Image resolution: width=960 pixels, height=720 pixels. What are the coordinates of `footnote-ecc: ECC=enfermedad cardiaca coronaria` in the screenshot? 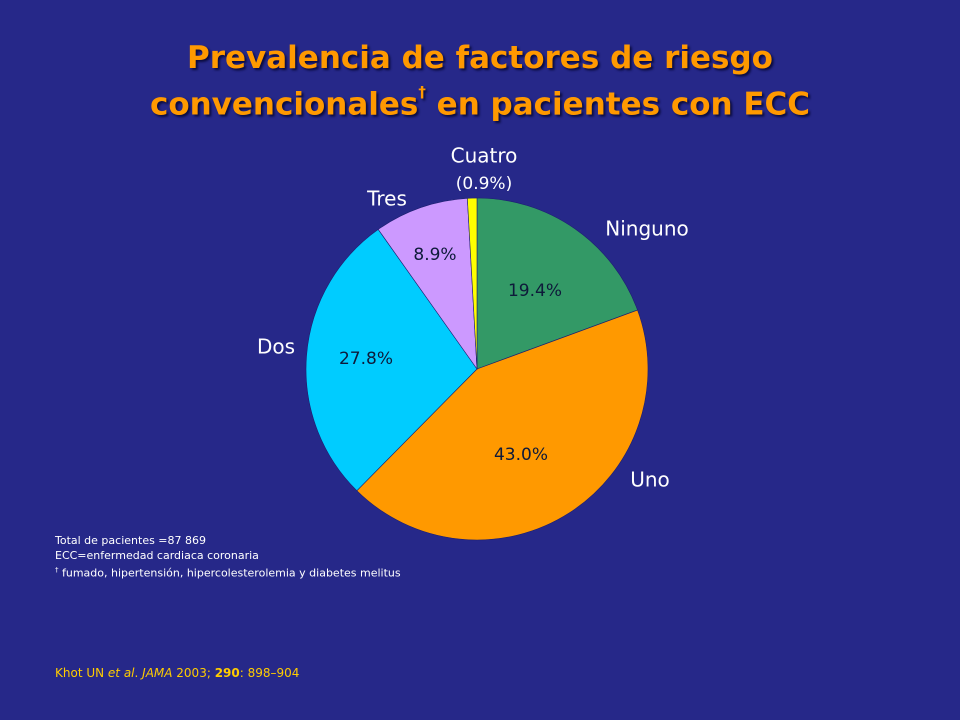 It's located at (157, 555).